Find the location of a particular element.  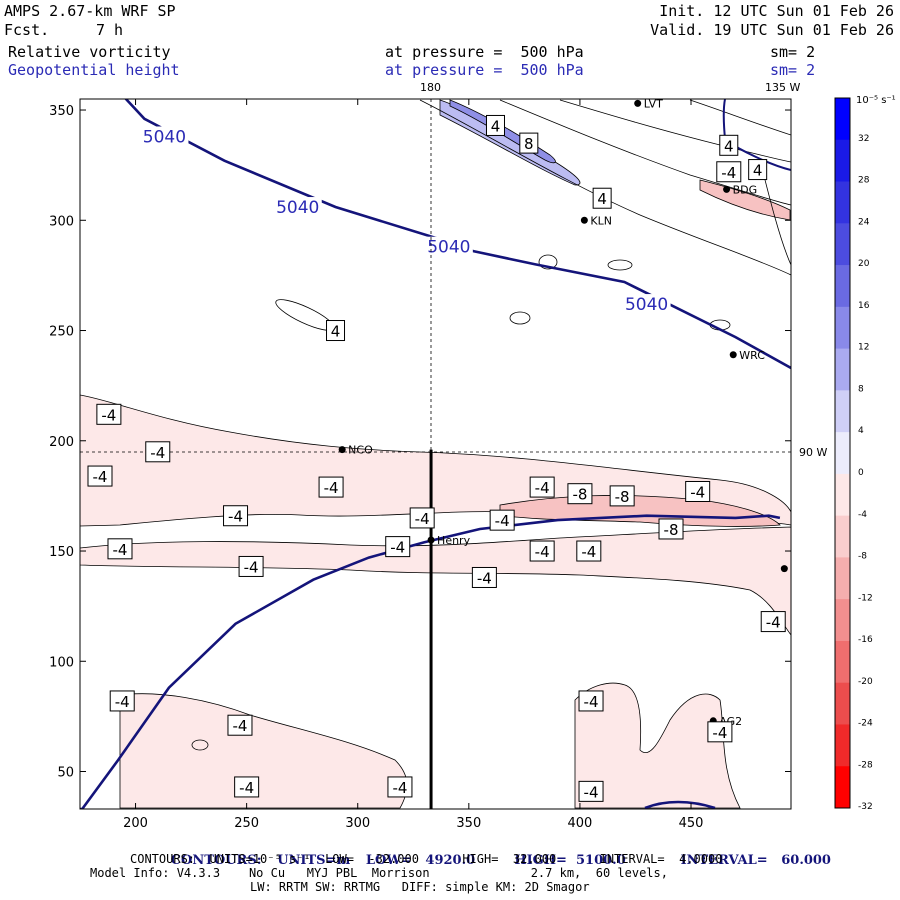

colorbar-tick-label: -4 is located at coordinates (862, 515).